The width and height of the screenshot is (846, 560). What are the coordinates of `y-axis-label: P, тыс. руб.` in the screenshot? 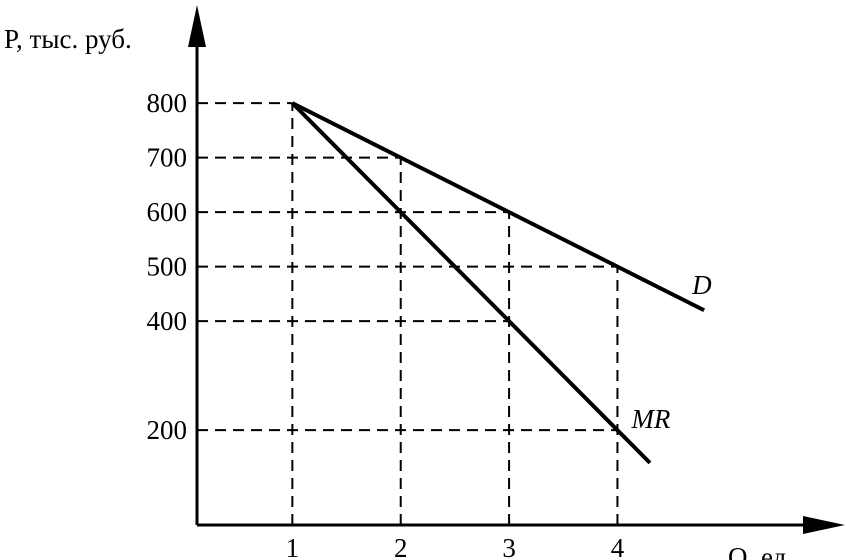 It's located at (68, 39).